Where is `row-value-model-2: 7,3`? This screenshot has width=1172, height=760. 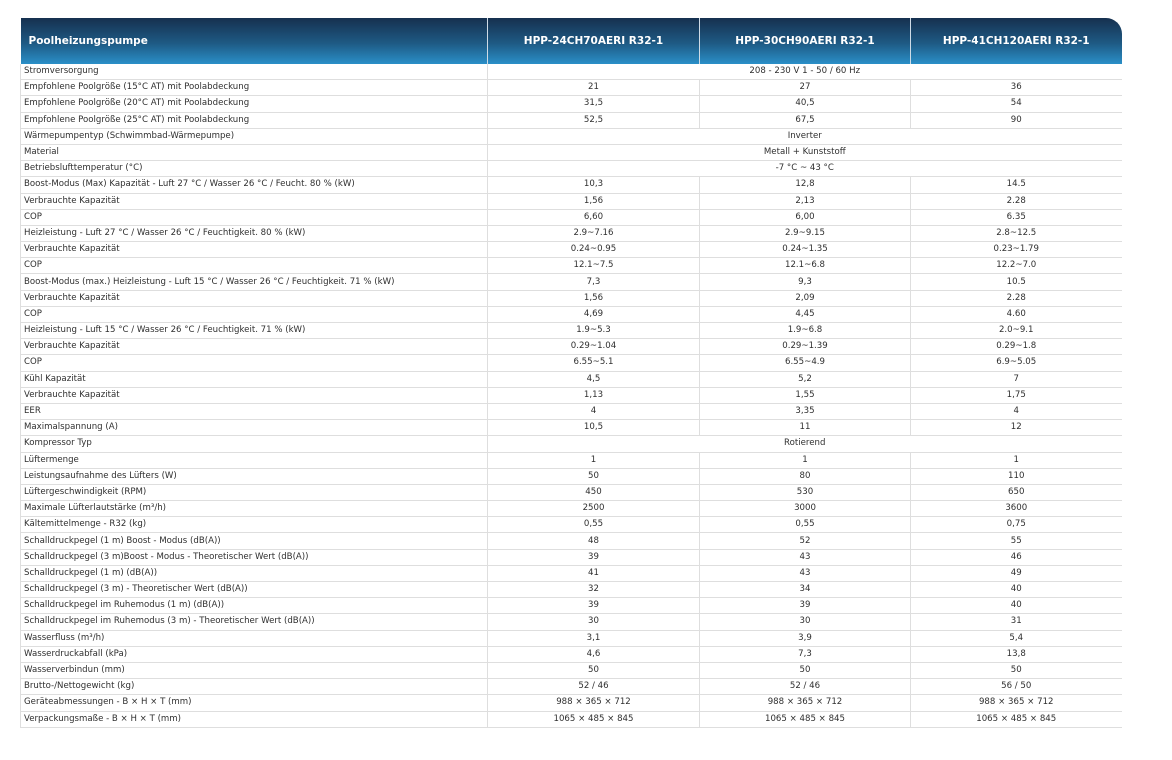 row-value-model-2: 7,3 is located at coordinates (805, 654).